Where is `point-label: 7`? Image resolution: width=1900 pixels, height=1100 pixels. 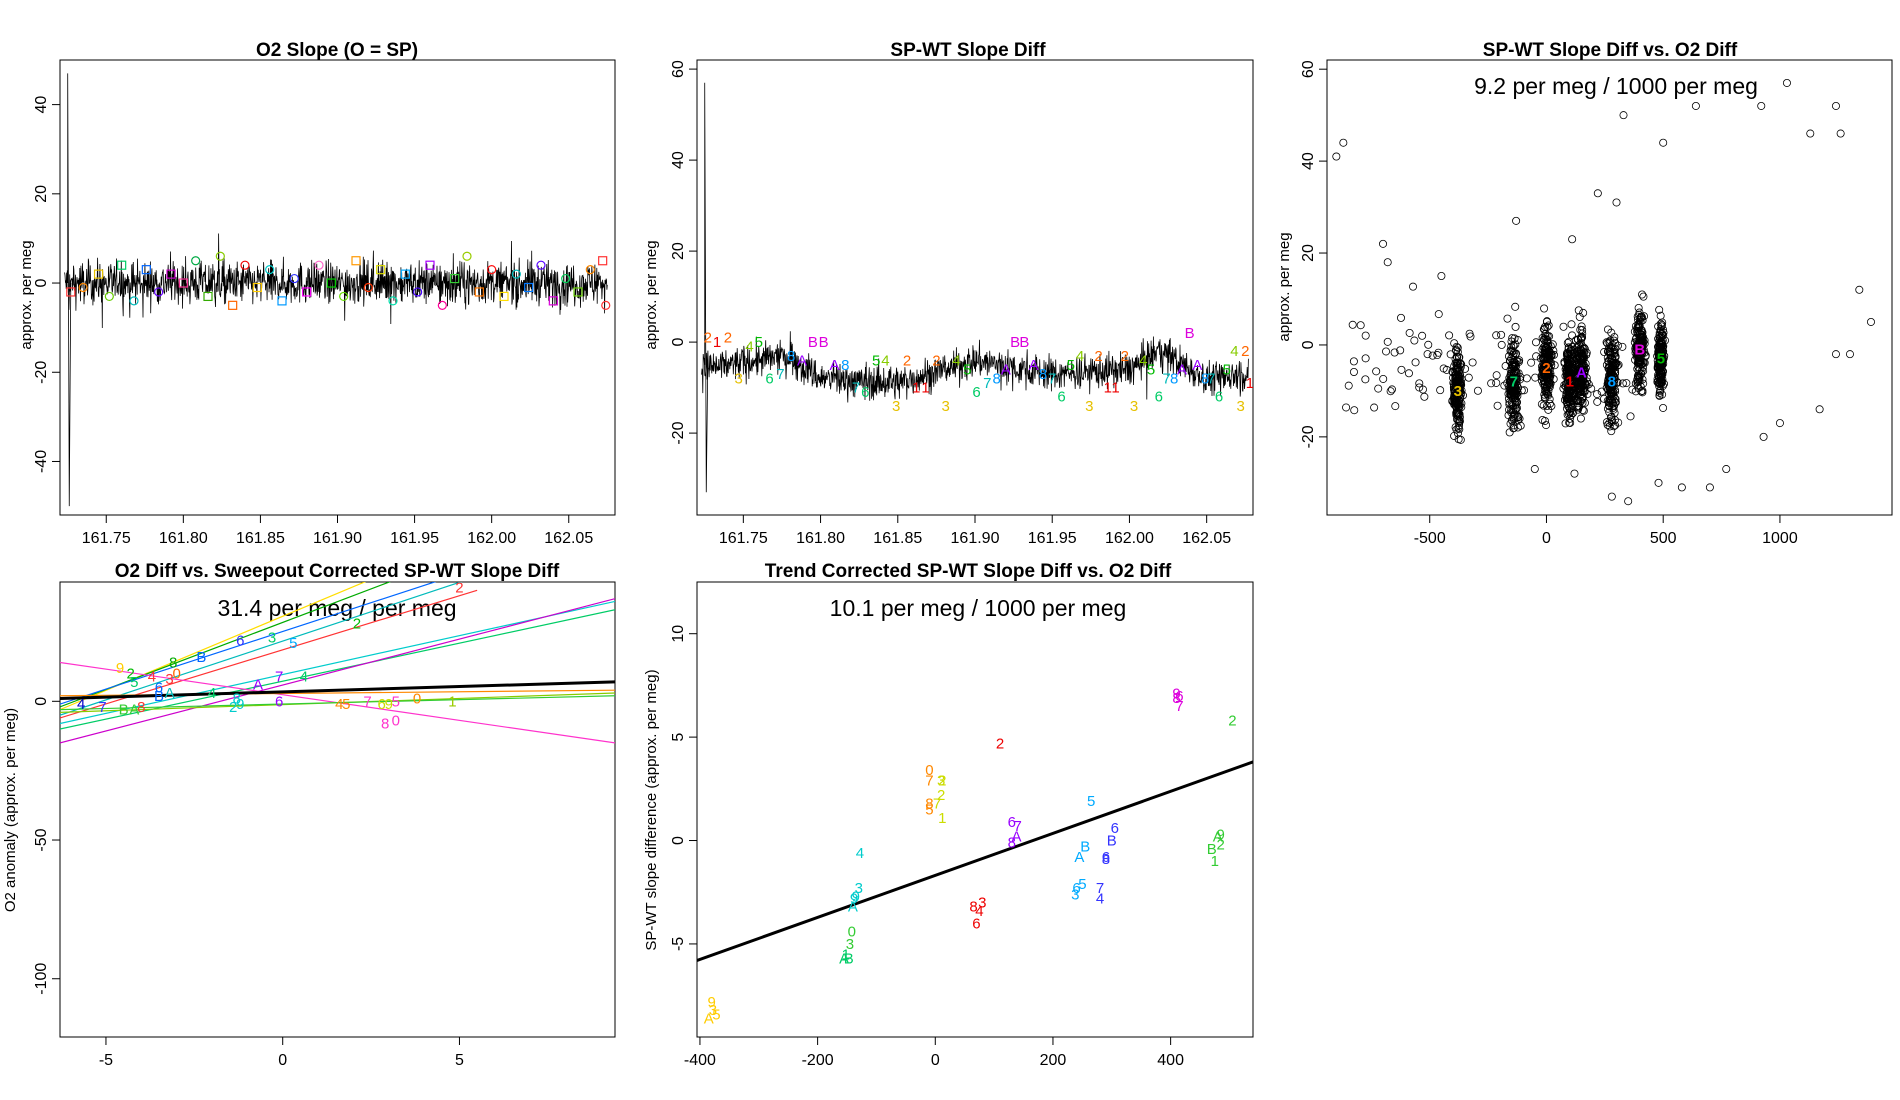 point-label: 7 is located at coordinates (929, 781).